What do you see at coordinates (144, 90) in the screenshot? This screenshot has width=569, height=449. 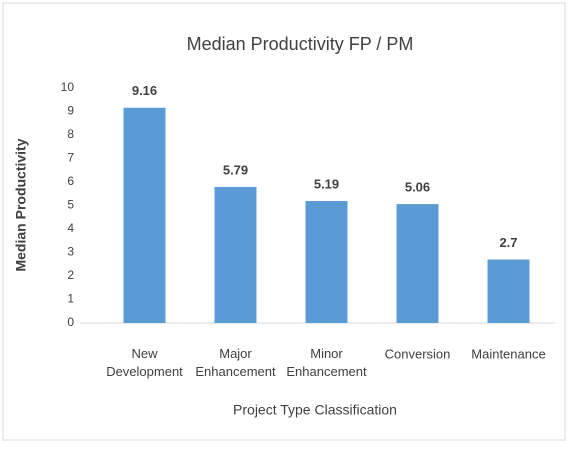 I see `data-label: 9.16` at bounding box center [144, 90].